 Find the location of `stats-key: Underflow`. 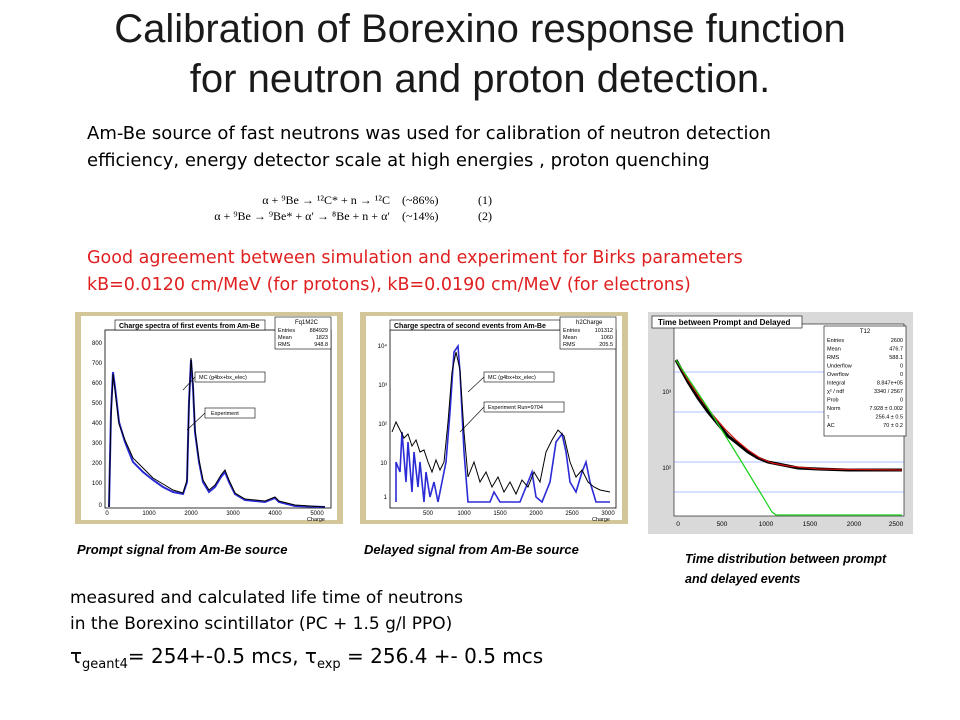

stats-key: Underflow is located at coordinates (839, 367).